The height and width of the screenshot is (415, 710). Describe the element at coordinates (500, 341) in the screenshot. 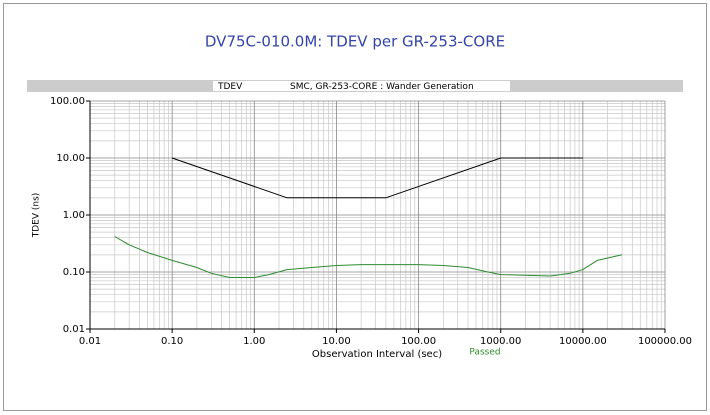

I see `x-tick-label: 1000.00` at that location.